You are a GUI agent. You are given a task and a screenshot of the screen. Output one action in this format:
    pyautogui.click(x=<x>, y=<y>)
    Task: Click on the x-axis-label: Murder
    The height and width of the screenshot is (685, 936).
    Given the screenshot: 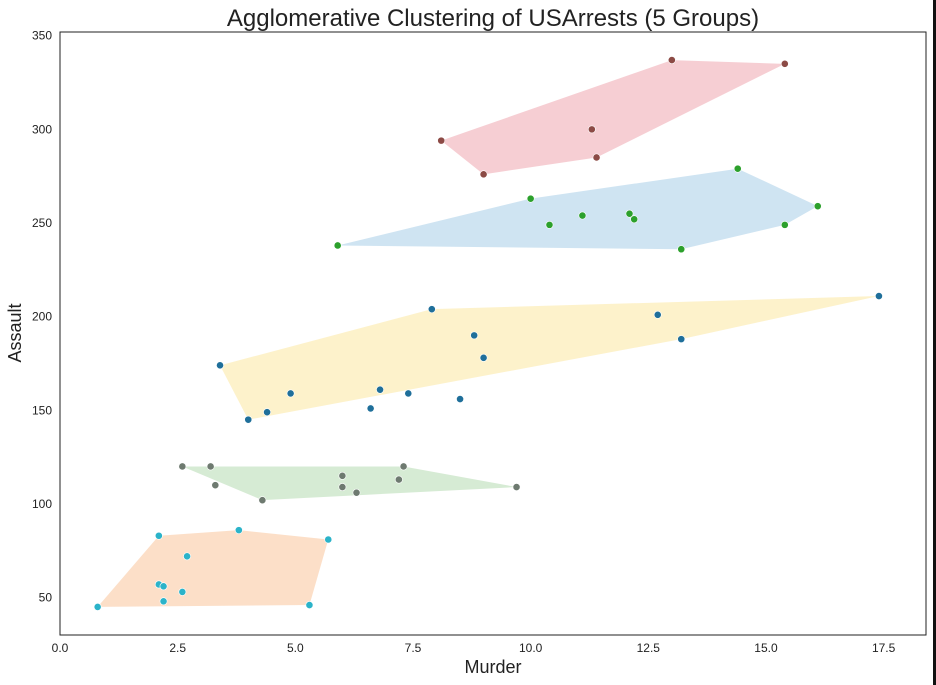 What is the action you would take?
    pyautogui.click(x=492, y=667)
    